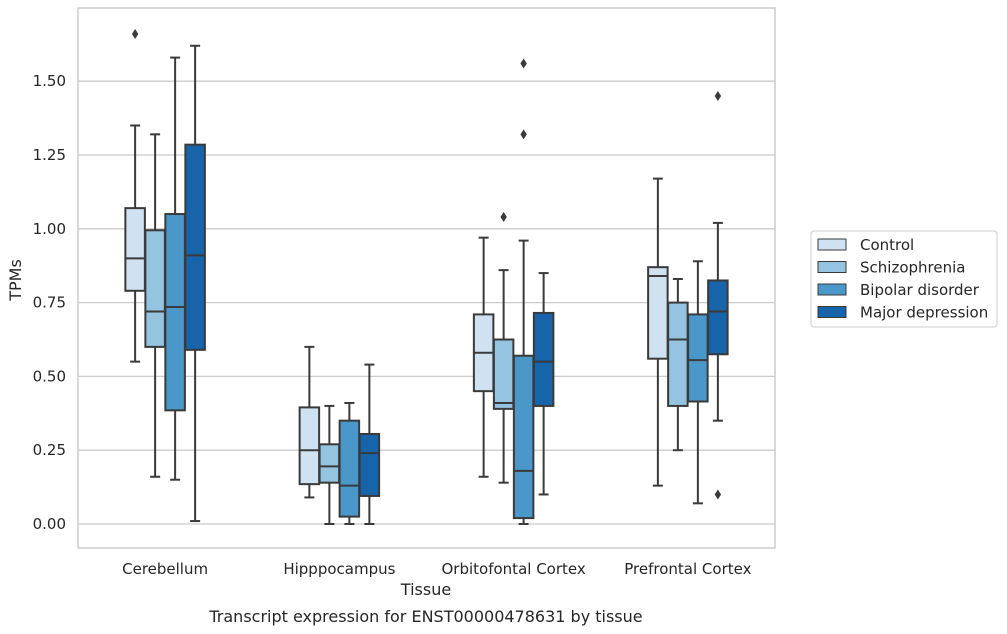  I want to click on y-tick-label: 1.00, so click(49, 229).